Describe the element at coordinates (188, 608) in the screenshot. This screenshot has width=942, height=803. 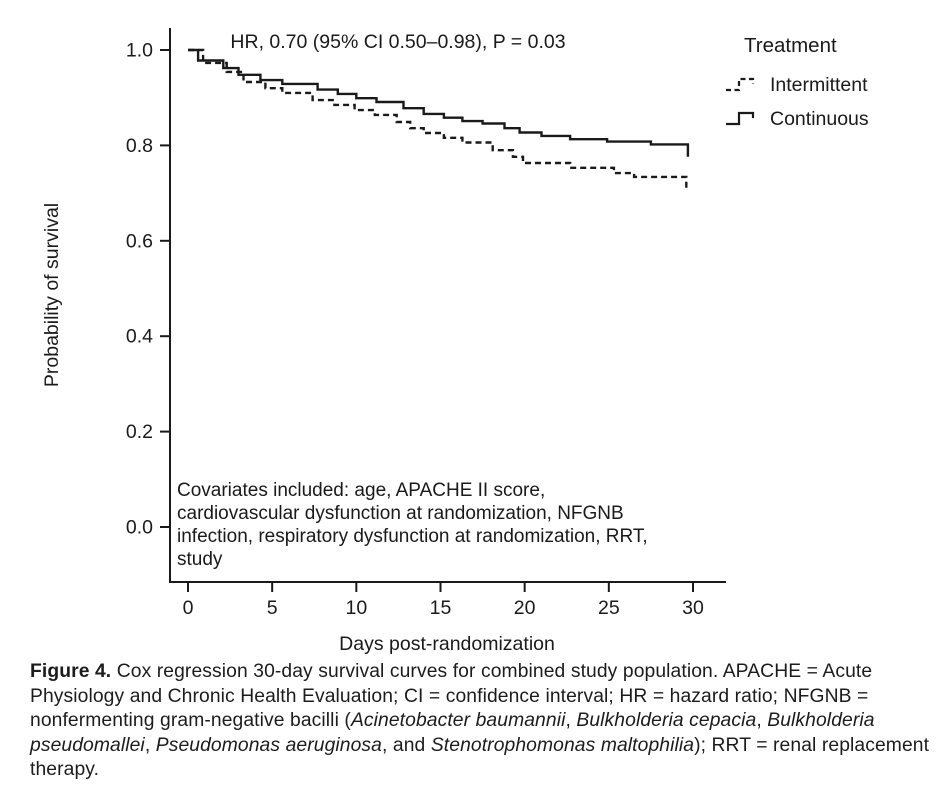
I see `x-tick-label: 0` at that location.